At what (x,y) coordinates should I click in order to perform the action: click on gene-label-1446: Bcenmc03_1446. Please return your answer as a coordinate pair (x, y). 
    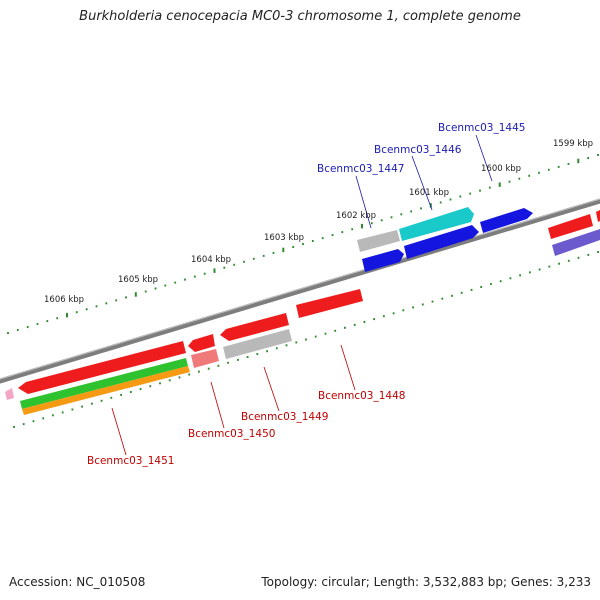
    Looking at the image, I should click on (418, 150).